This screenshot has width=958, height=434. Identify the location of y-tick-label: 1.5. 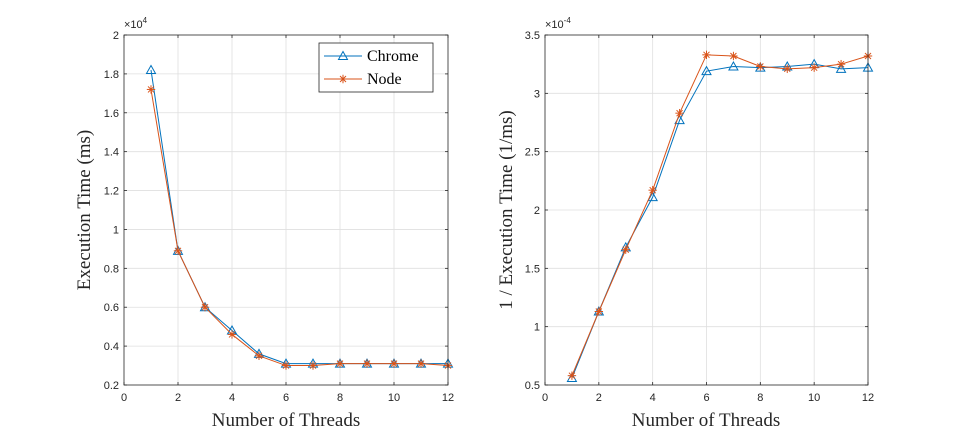
(532, 269).